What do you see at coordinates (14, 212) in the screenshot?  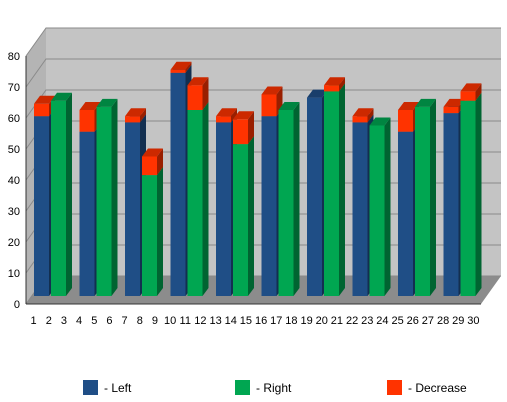 I see `y-tick-label: 30` at bounding box center [14, 212].